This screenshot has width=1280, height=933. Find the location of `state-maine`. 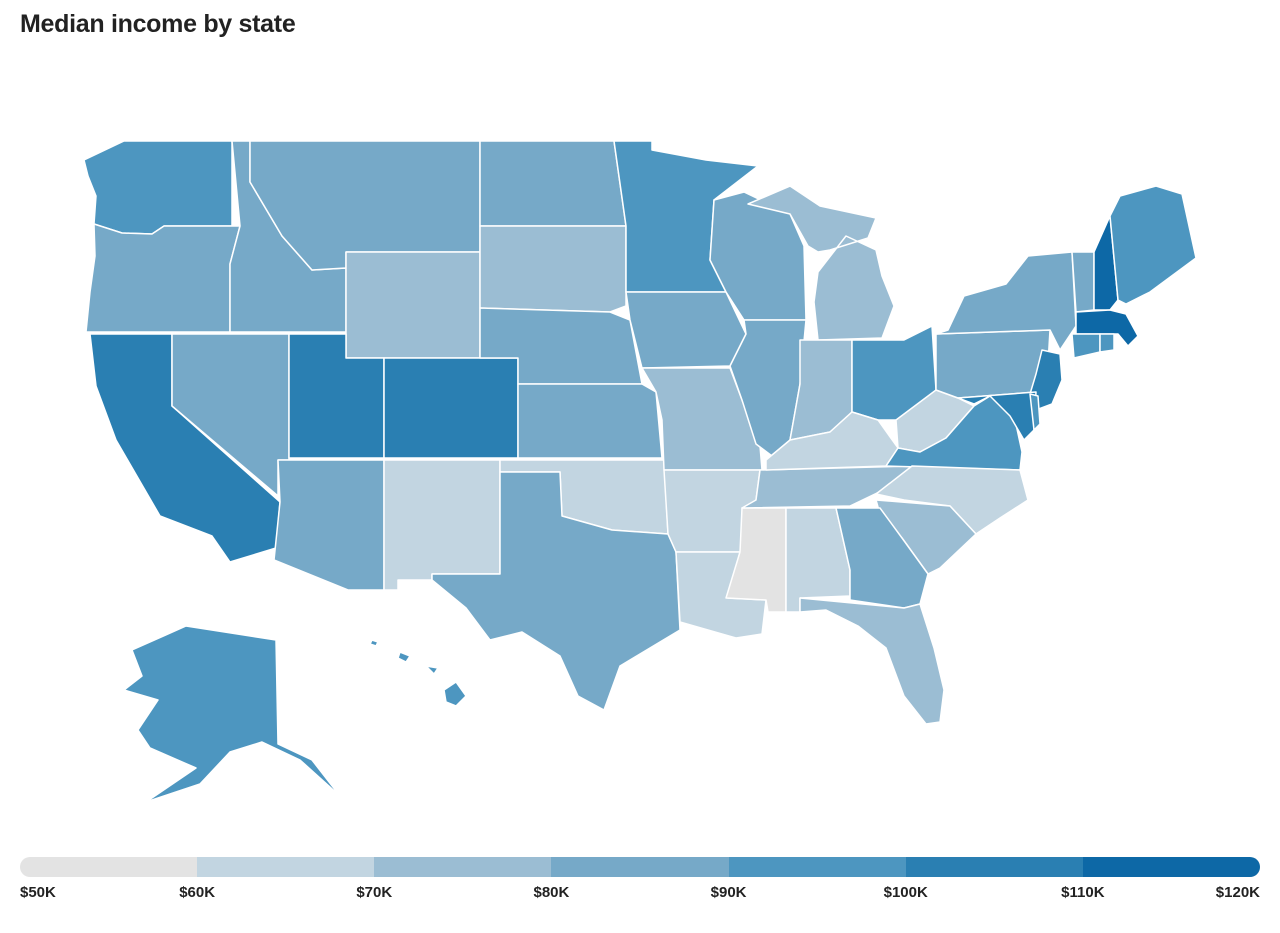

state-maine is located at coordinates (1153, 245).